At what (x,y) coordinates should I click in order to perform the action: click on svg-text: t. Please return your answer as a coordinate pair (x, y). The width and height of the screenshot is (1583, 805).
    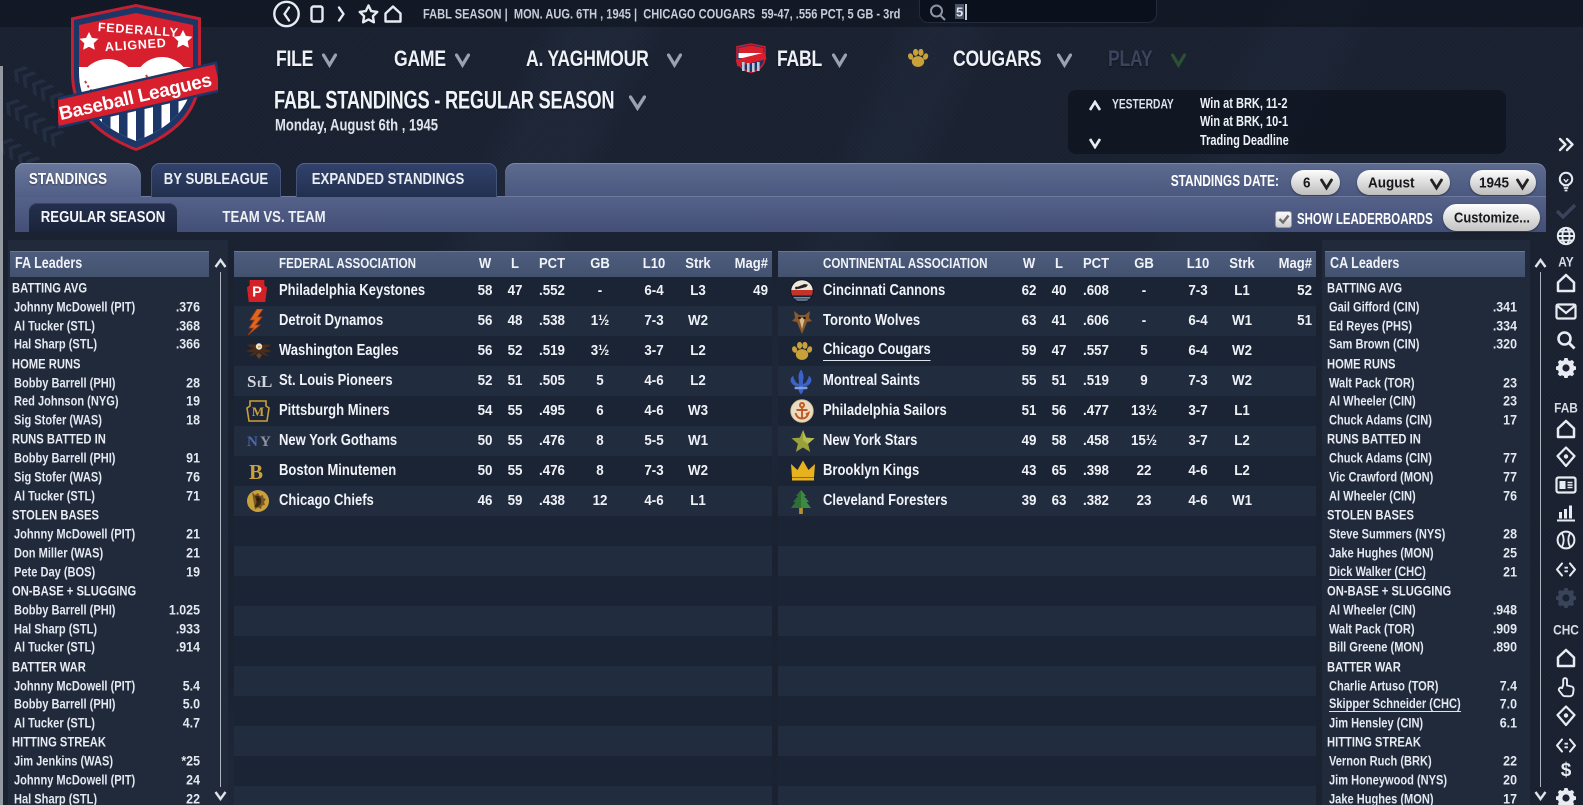
    Looking at the image, I should click on (259, 383).